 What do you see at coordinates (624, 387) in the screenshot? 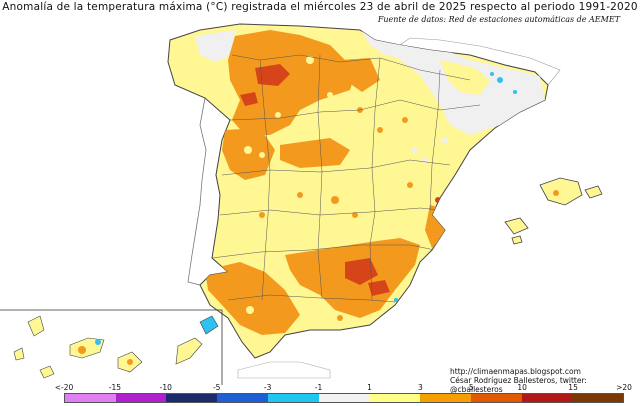
I see `legend-label: >20` at bounding box center [624, 387].